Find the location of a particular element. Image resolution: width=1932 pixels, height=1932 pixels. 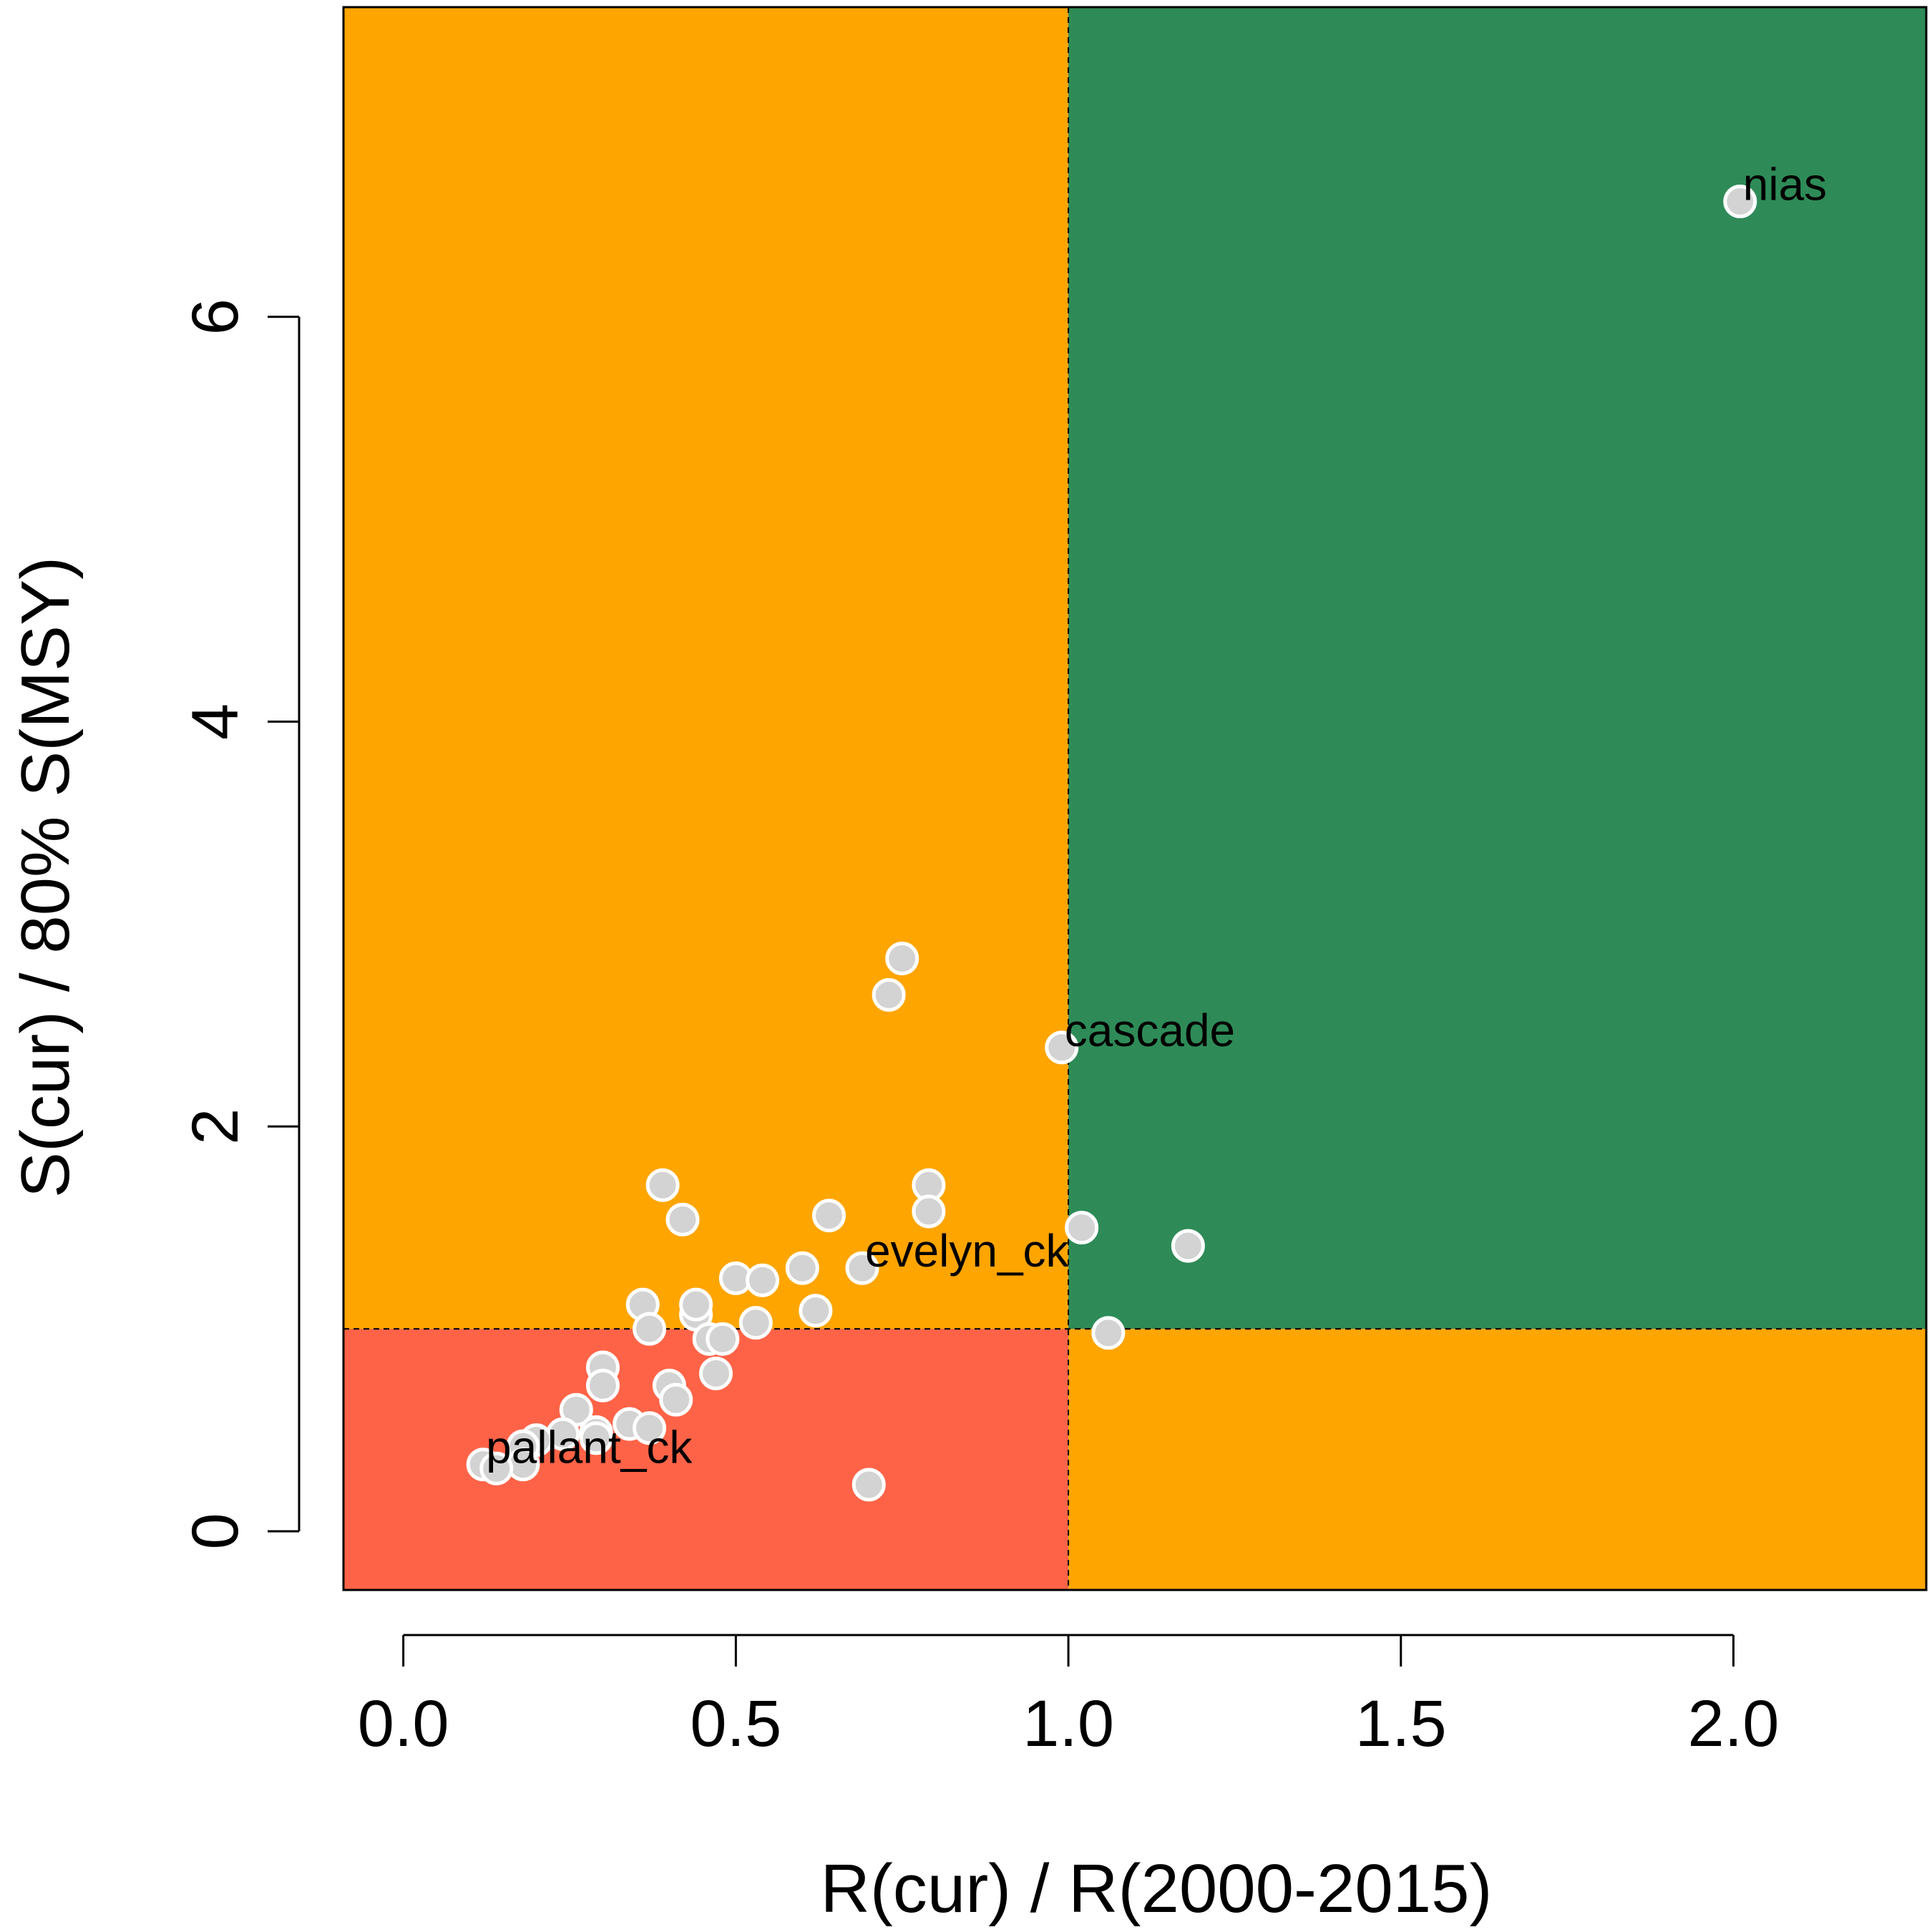

point-label: nias is located at coordinates (1785, 184).